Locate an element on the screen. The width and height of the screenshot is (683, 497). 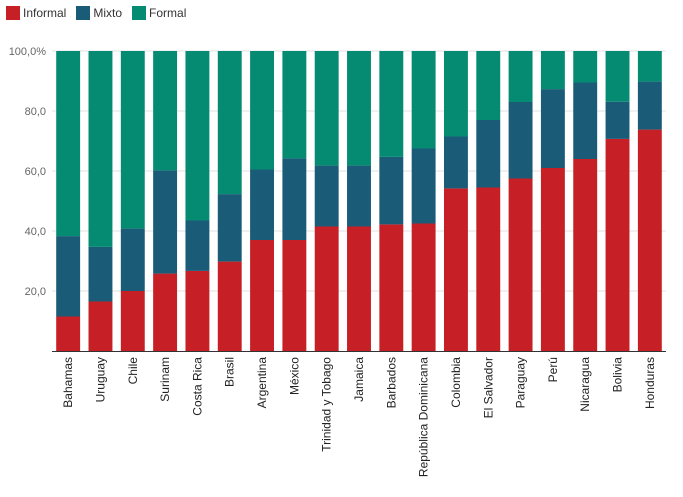
legend-label-formal: Formal is located at coordinates (168, 13).